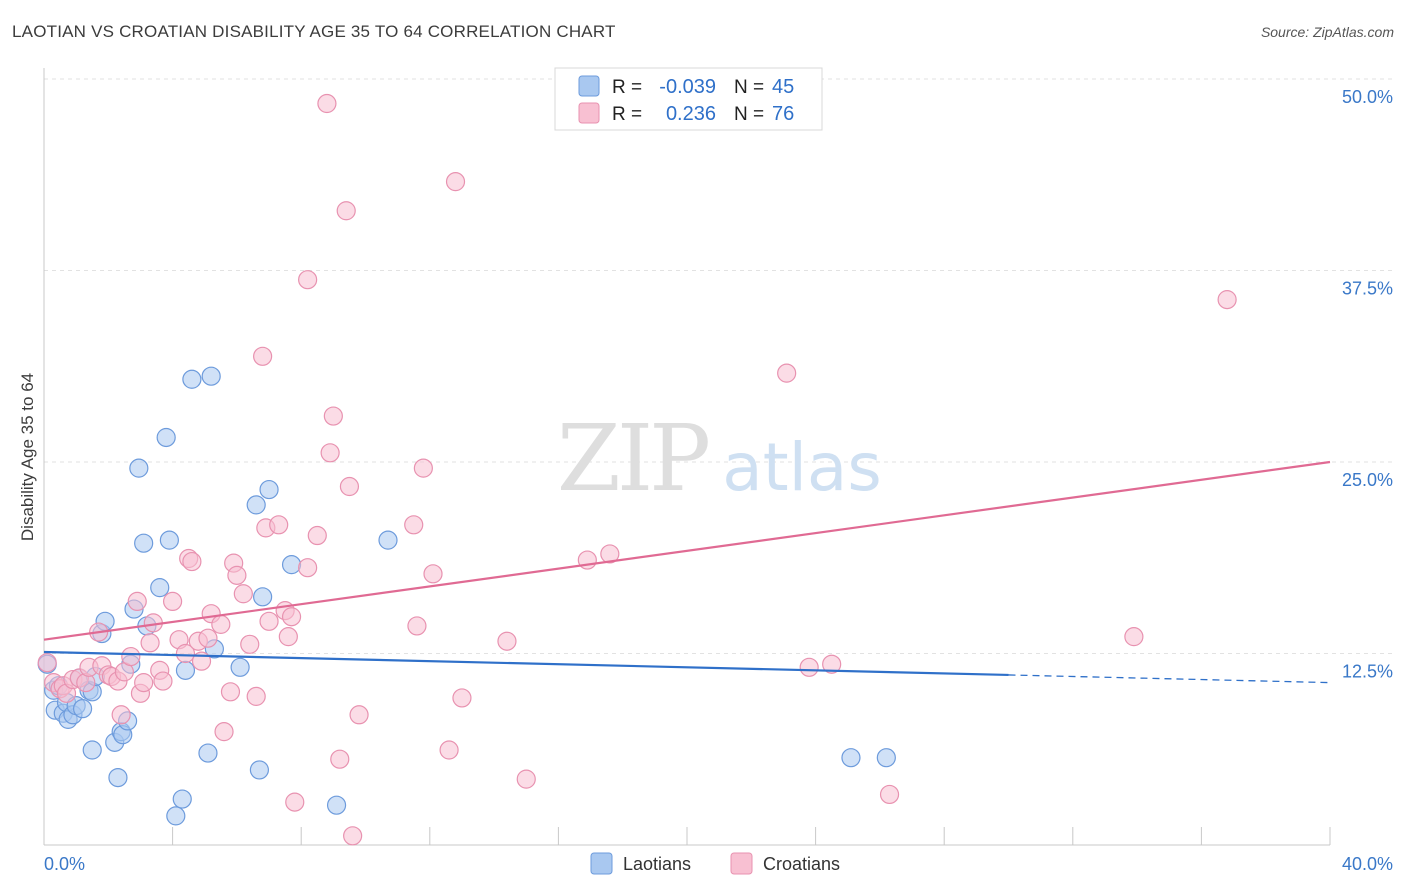 This screenshot has width=1406, height=892. Describe the element at coordinates (691, 114) in the screenshot. I see `legend-r-value-croatian: 0.236` at that location.